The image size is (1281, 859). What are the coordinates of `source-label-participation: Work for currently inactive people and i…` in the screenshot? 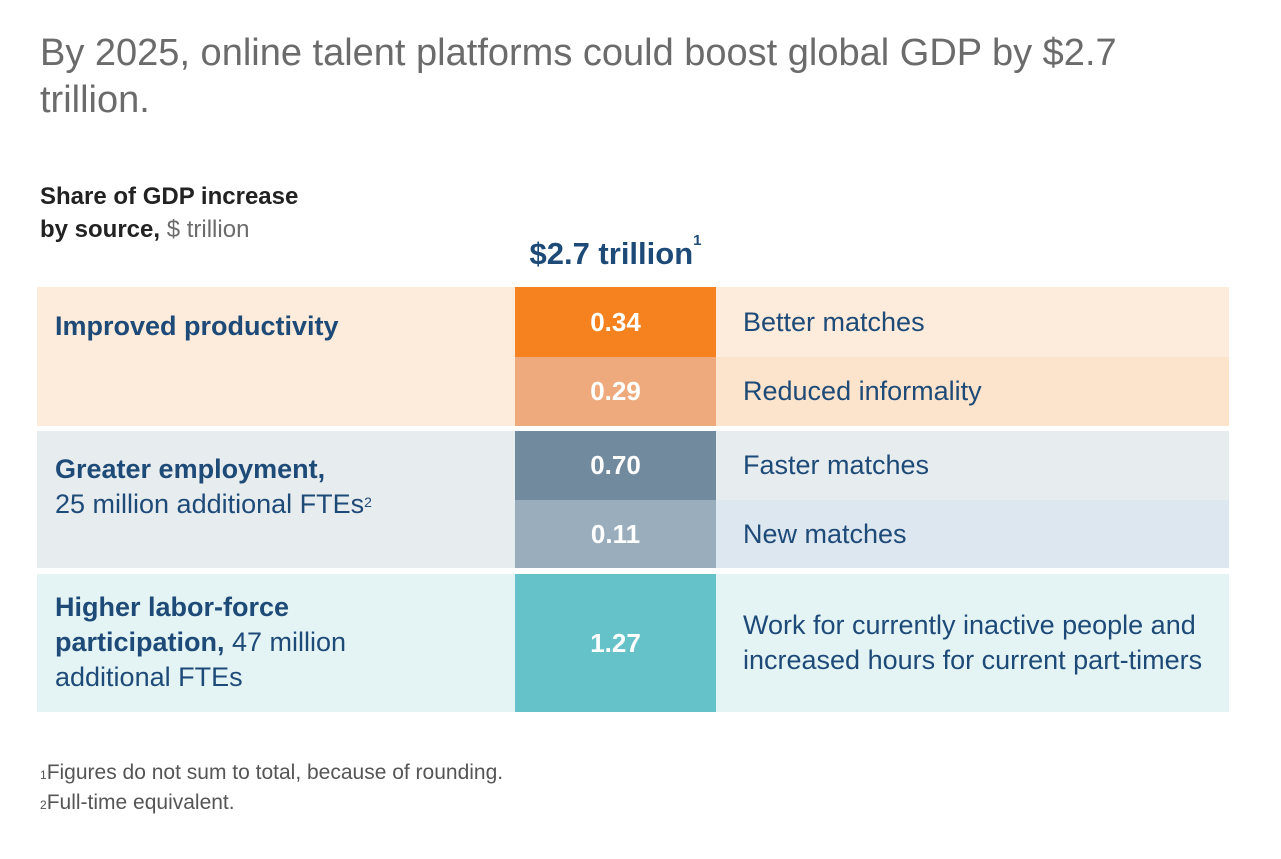 It's located at (973, 642).